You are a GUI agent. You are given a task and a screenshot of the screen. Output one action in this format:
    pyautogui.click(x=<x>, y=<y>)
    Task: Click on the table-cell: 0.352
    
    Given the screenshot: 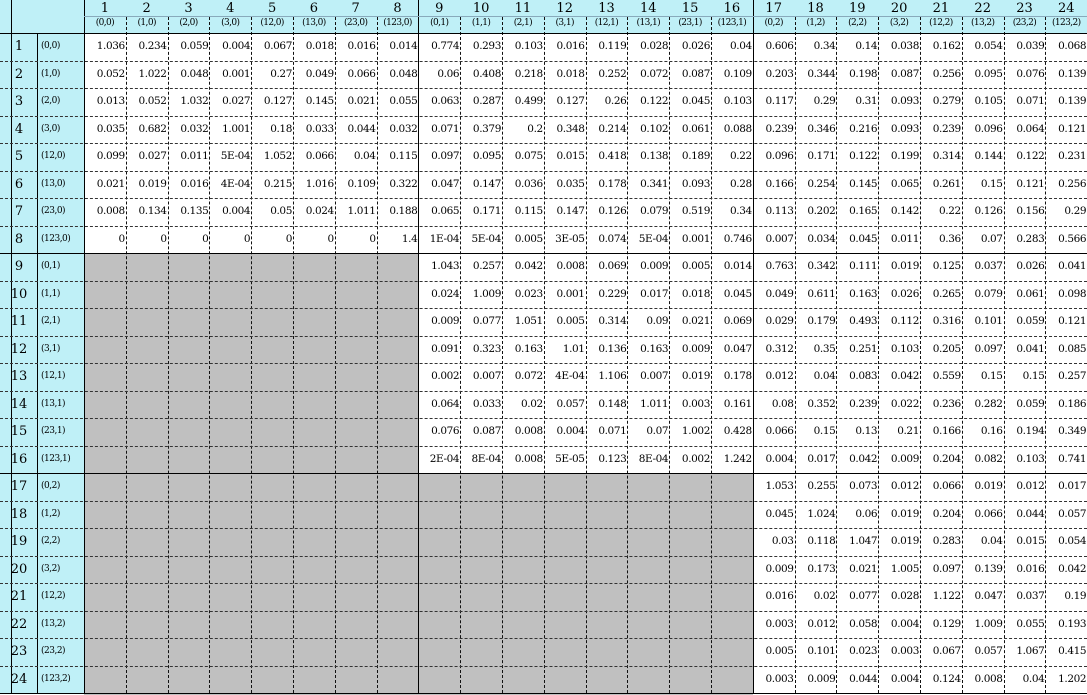 What is the action you would take?
    pyautogui.click(x=821, y=403)
    